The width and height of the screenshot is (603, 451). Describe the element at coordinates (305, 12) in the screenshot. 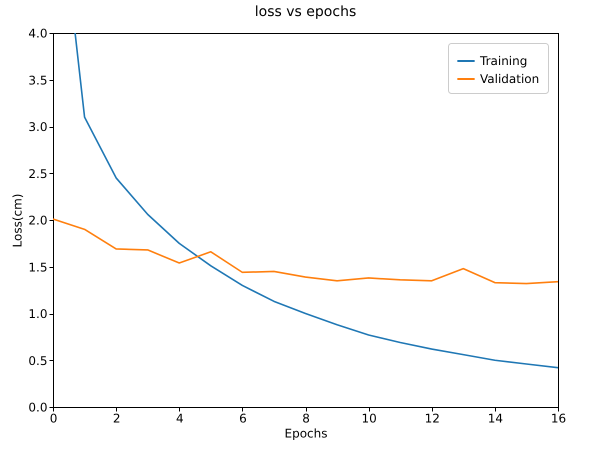

I see `chart-title: loss vs epochs` at that location.